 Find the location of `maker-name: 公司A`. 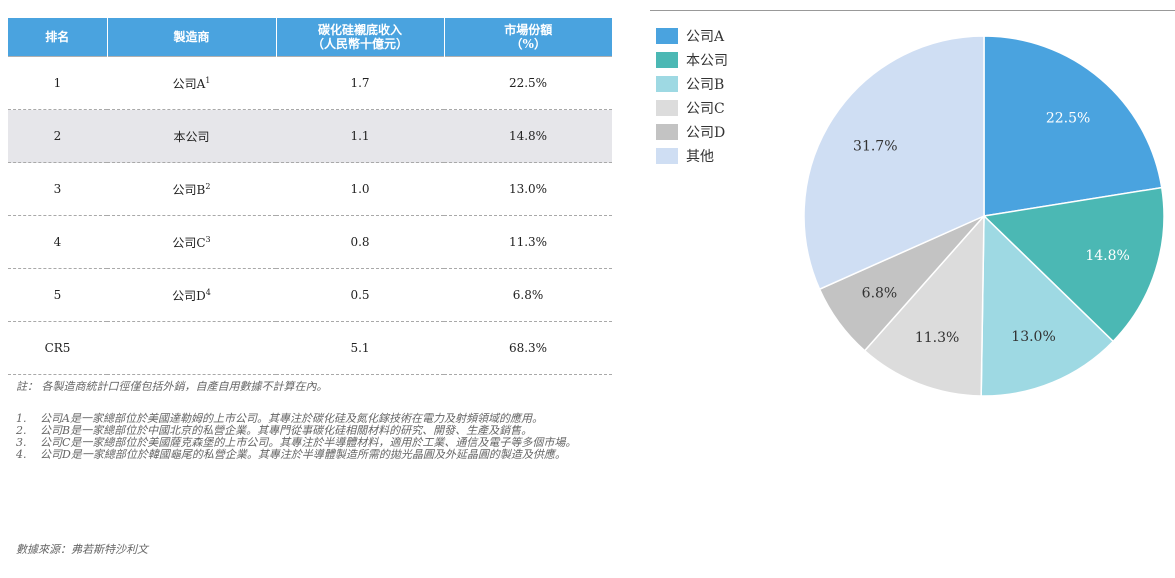

maker-name: 公司A is located at coordinates (189, 83).